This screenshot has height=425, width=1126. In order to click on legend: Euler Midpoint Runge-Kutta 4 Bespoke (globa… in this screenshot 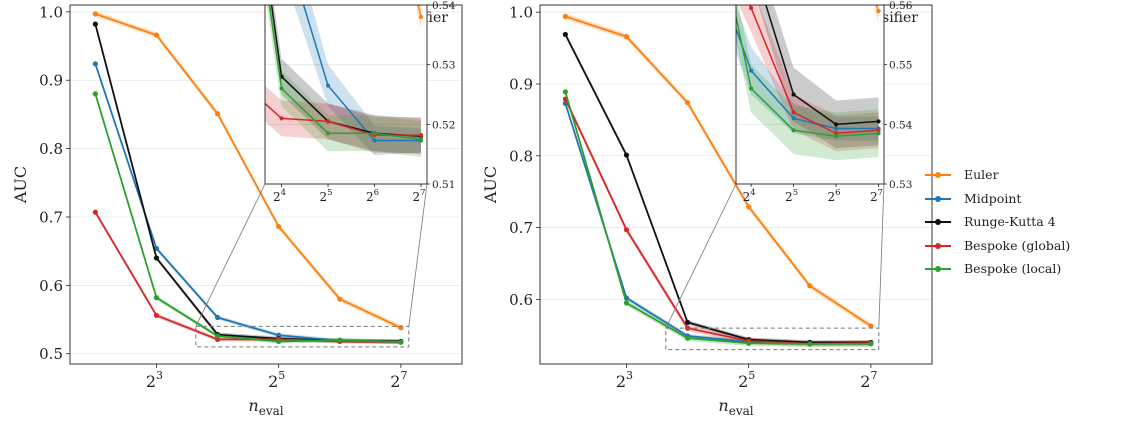, I will do `click(997, 222)`.